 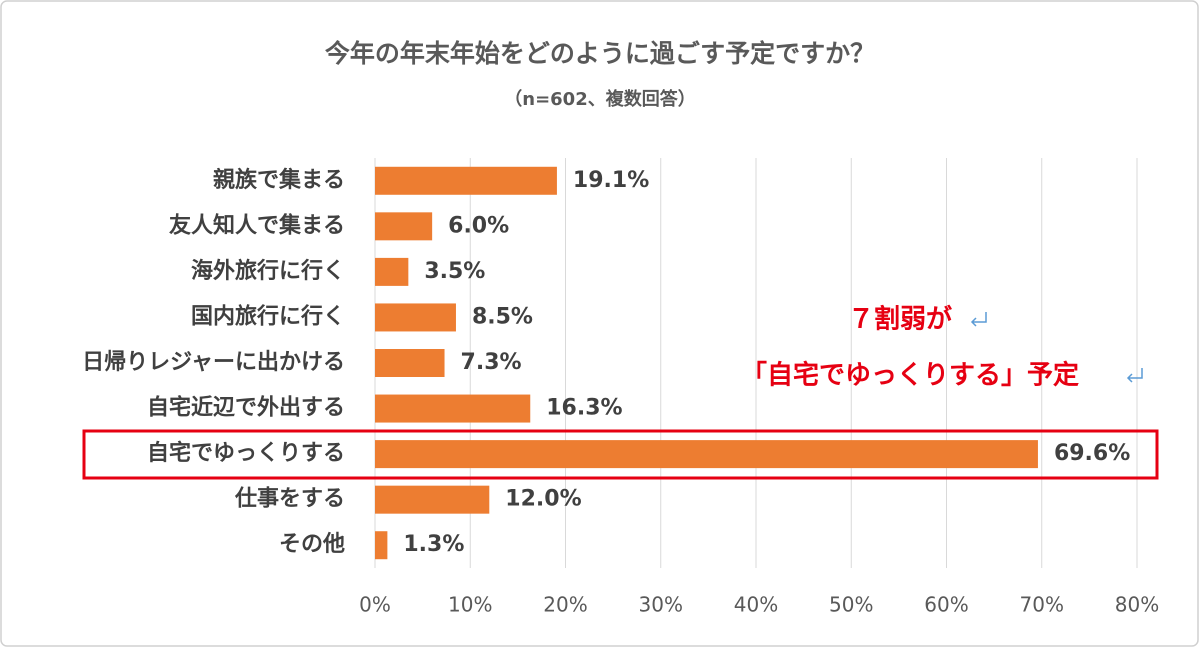 What do you see at coordinates (257, 225) in the screenshot?
I see `y-tick-label: 友人知人で集まる` at bounding box center [257, 225].